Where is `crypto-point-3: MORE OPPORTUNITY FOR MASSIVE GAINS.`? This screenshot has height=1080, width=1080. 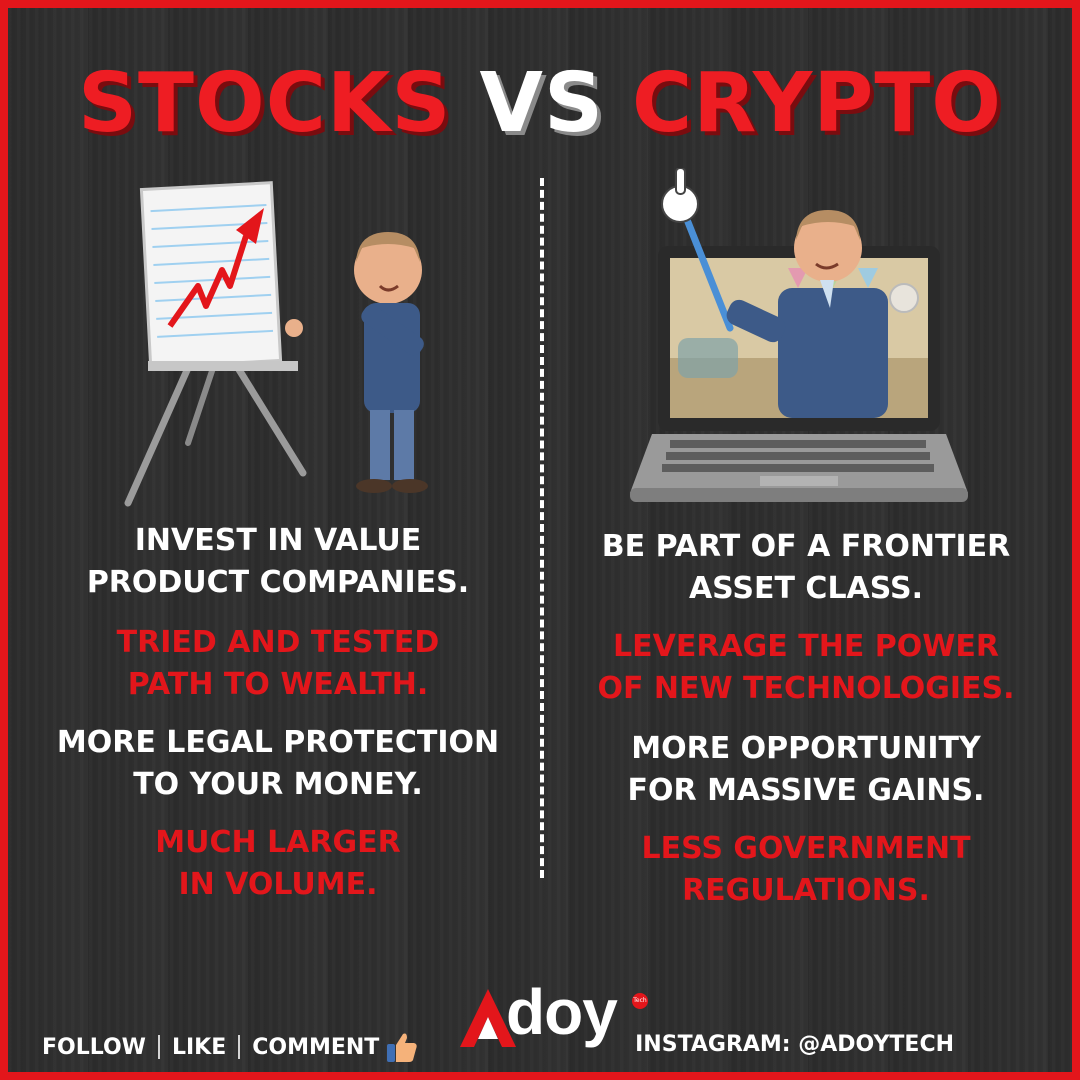 crypto-point-3: MORE OPPORTUNITY FOR MASSIVE GAINS. is located at coordinates (806, 770).